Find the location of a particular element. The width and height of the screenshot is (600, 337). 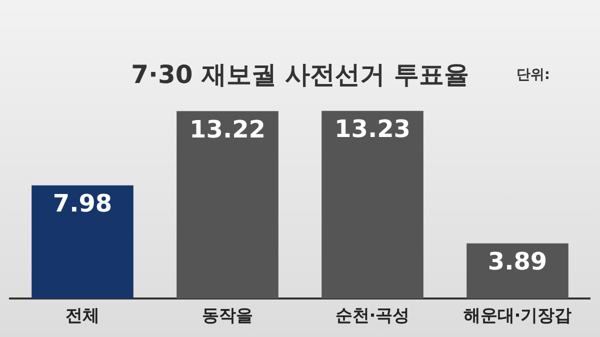

data-label: 3.89 is located at coordinates (518, 262).